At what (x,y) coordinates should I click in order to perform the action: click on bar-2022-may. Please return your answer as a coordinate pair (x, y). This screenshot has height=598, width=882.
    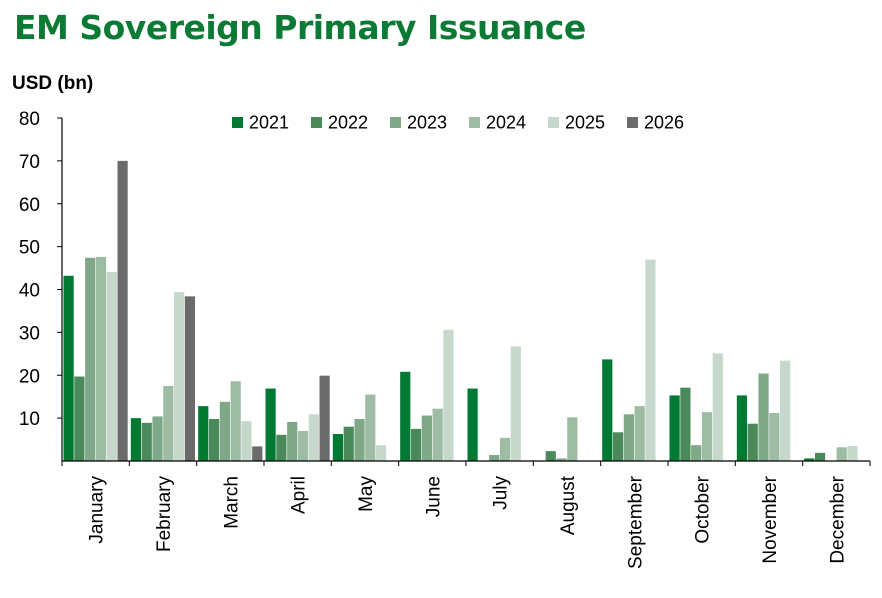
    Looking at the image, I should click on (348, 443).